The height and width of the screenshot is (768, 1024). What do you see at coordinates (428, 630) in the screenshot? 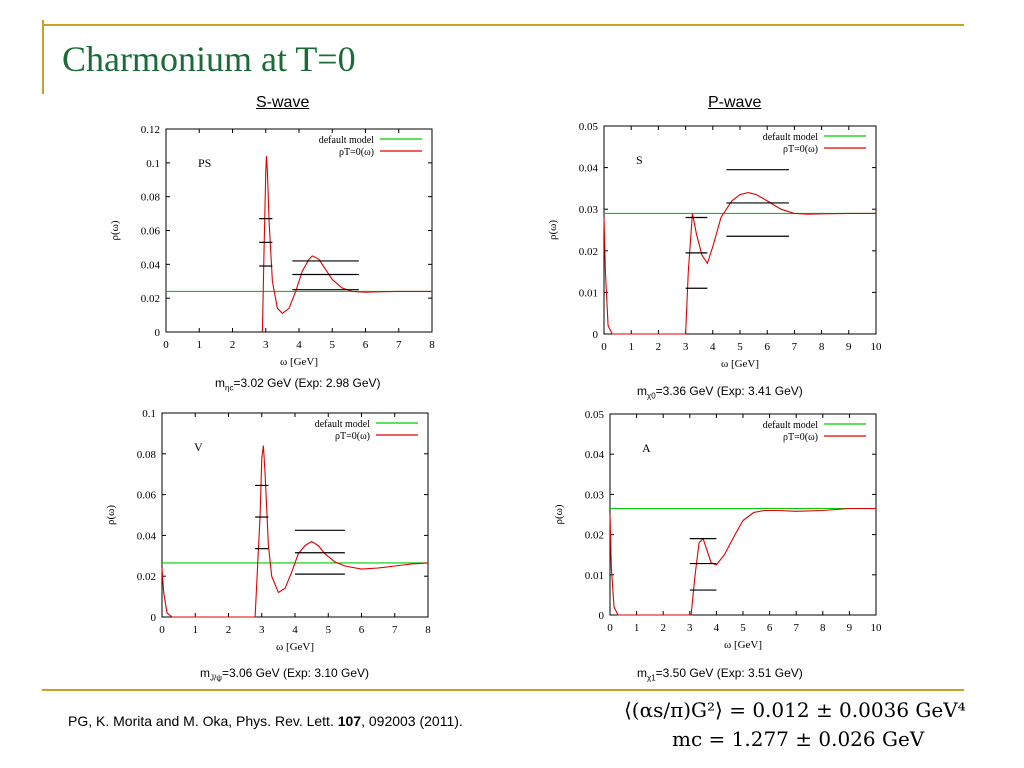
I see `v-xtick-label: 8` at bounding box center [428, 630].